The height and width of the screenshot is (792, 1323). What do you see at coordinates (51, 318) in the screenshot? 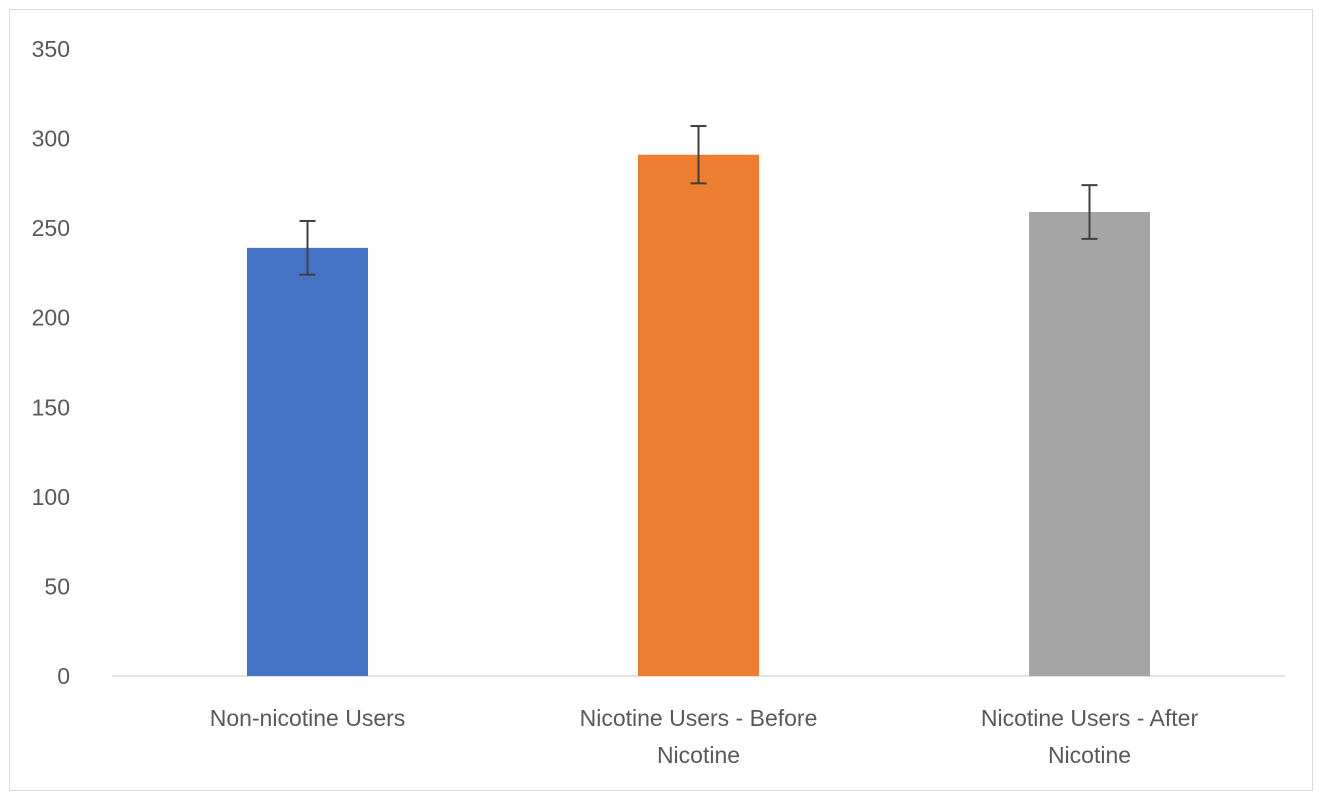
I see `y-tick-label: 200` at bounding box center [51, 318].